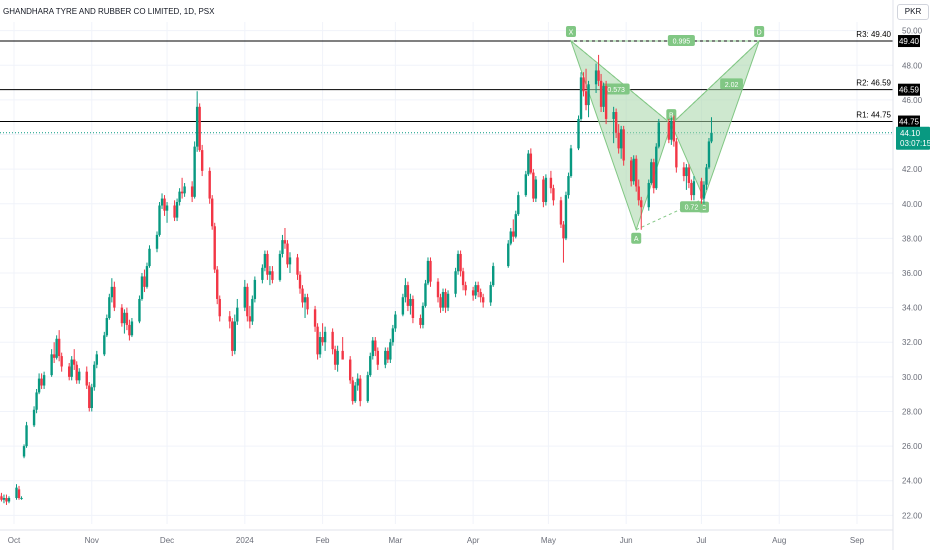 This screenshot has width=932, height=550. Describe the element at coordinates (912, 273) in the screenshot. I see `y-tick-label: 36.00` at that location.